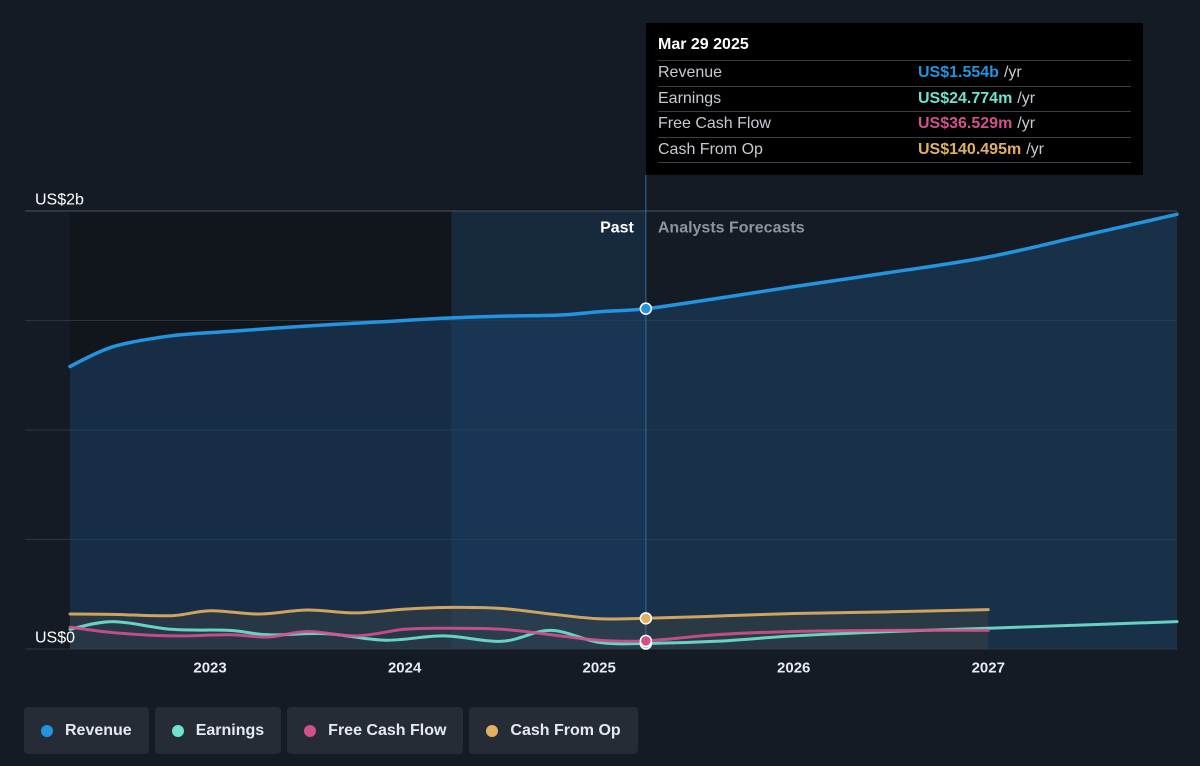 Image resolution: width=1200 pixels, height=766 pixels. I want to click on x-tick-label: 2026, so click(793, 668).